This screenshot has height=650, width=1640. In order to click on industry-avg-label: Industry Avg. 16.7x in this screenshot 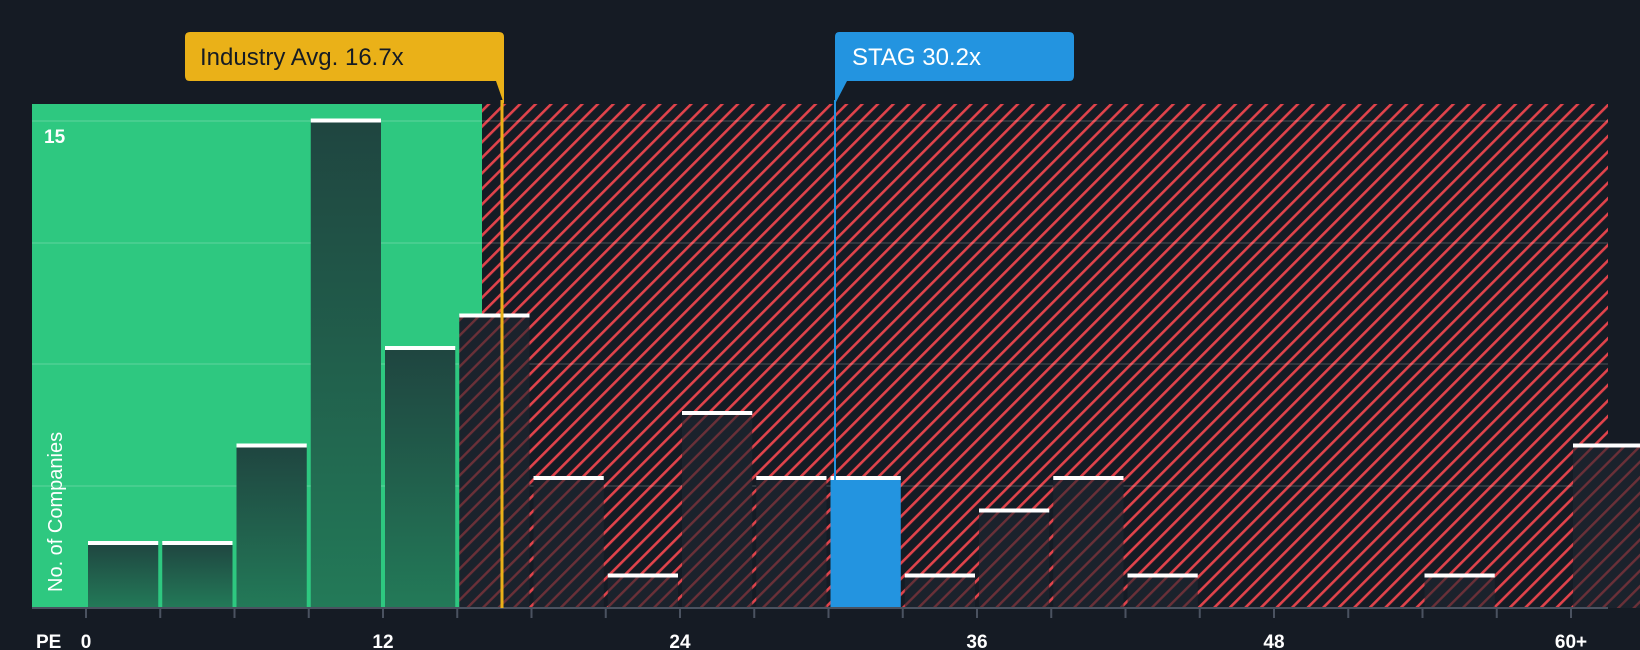, I will do `click(302, 57)`.